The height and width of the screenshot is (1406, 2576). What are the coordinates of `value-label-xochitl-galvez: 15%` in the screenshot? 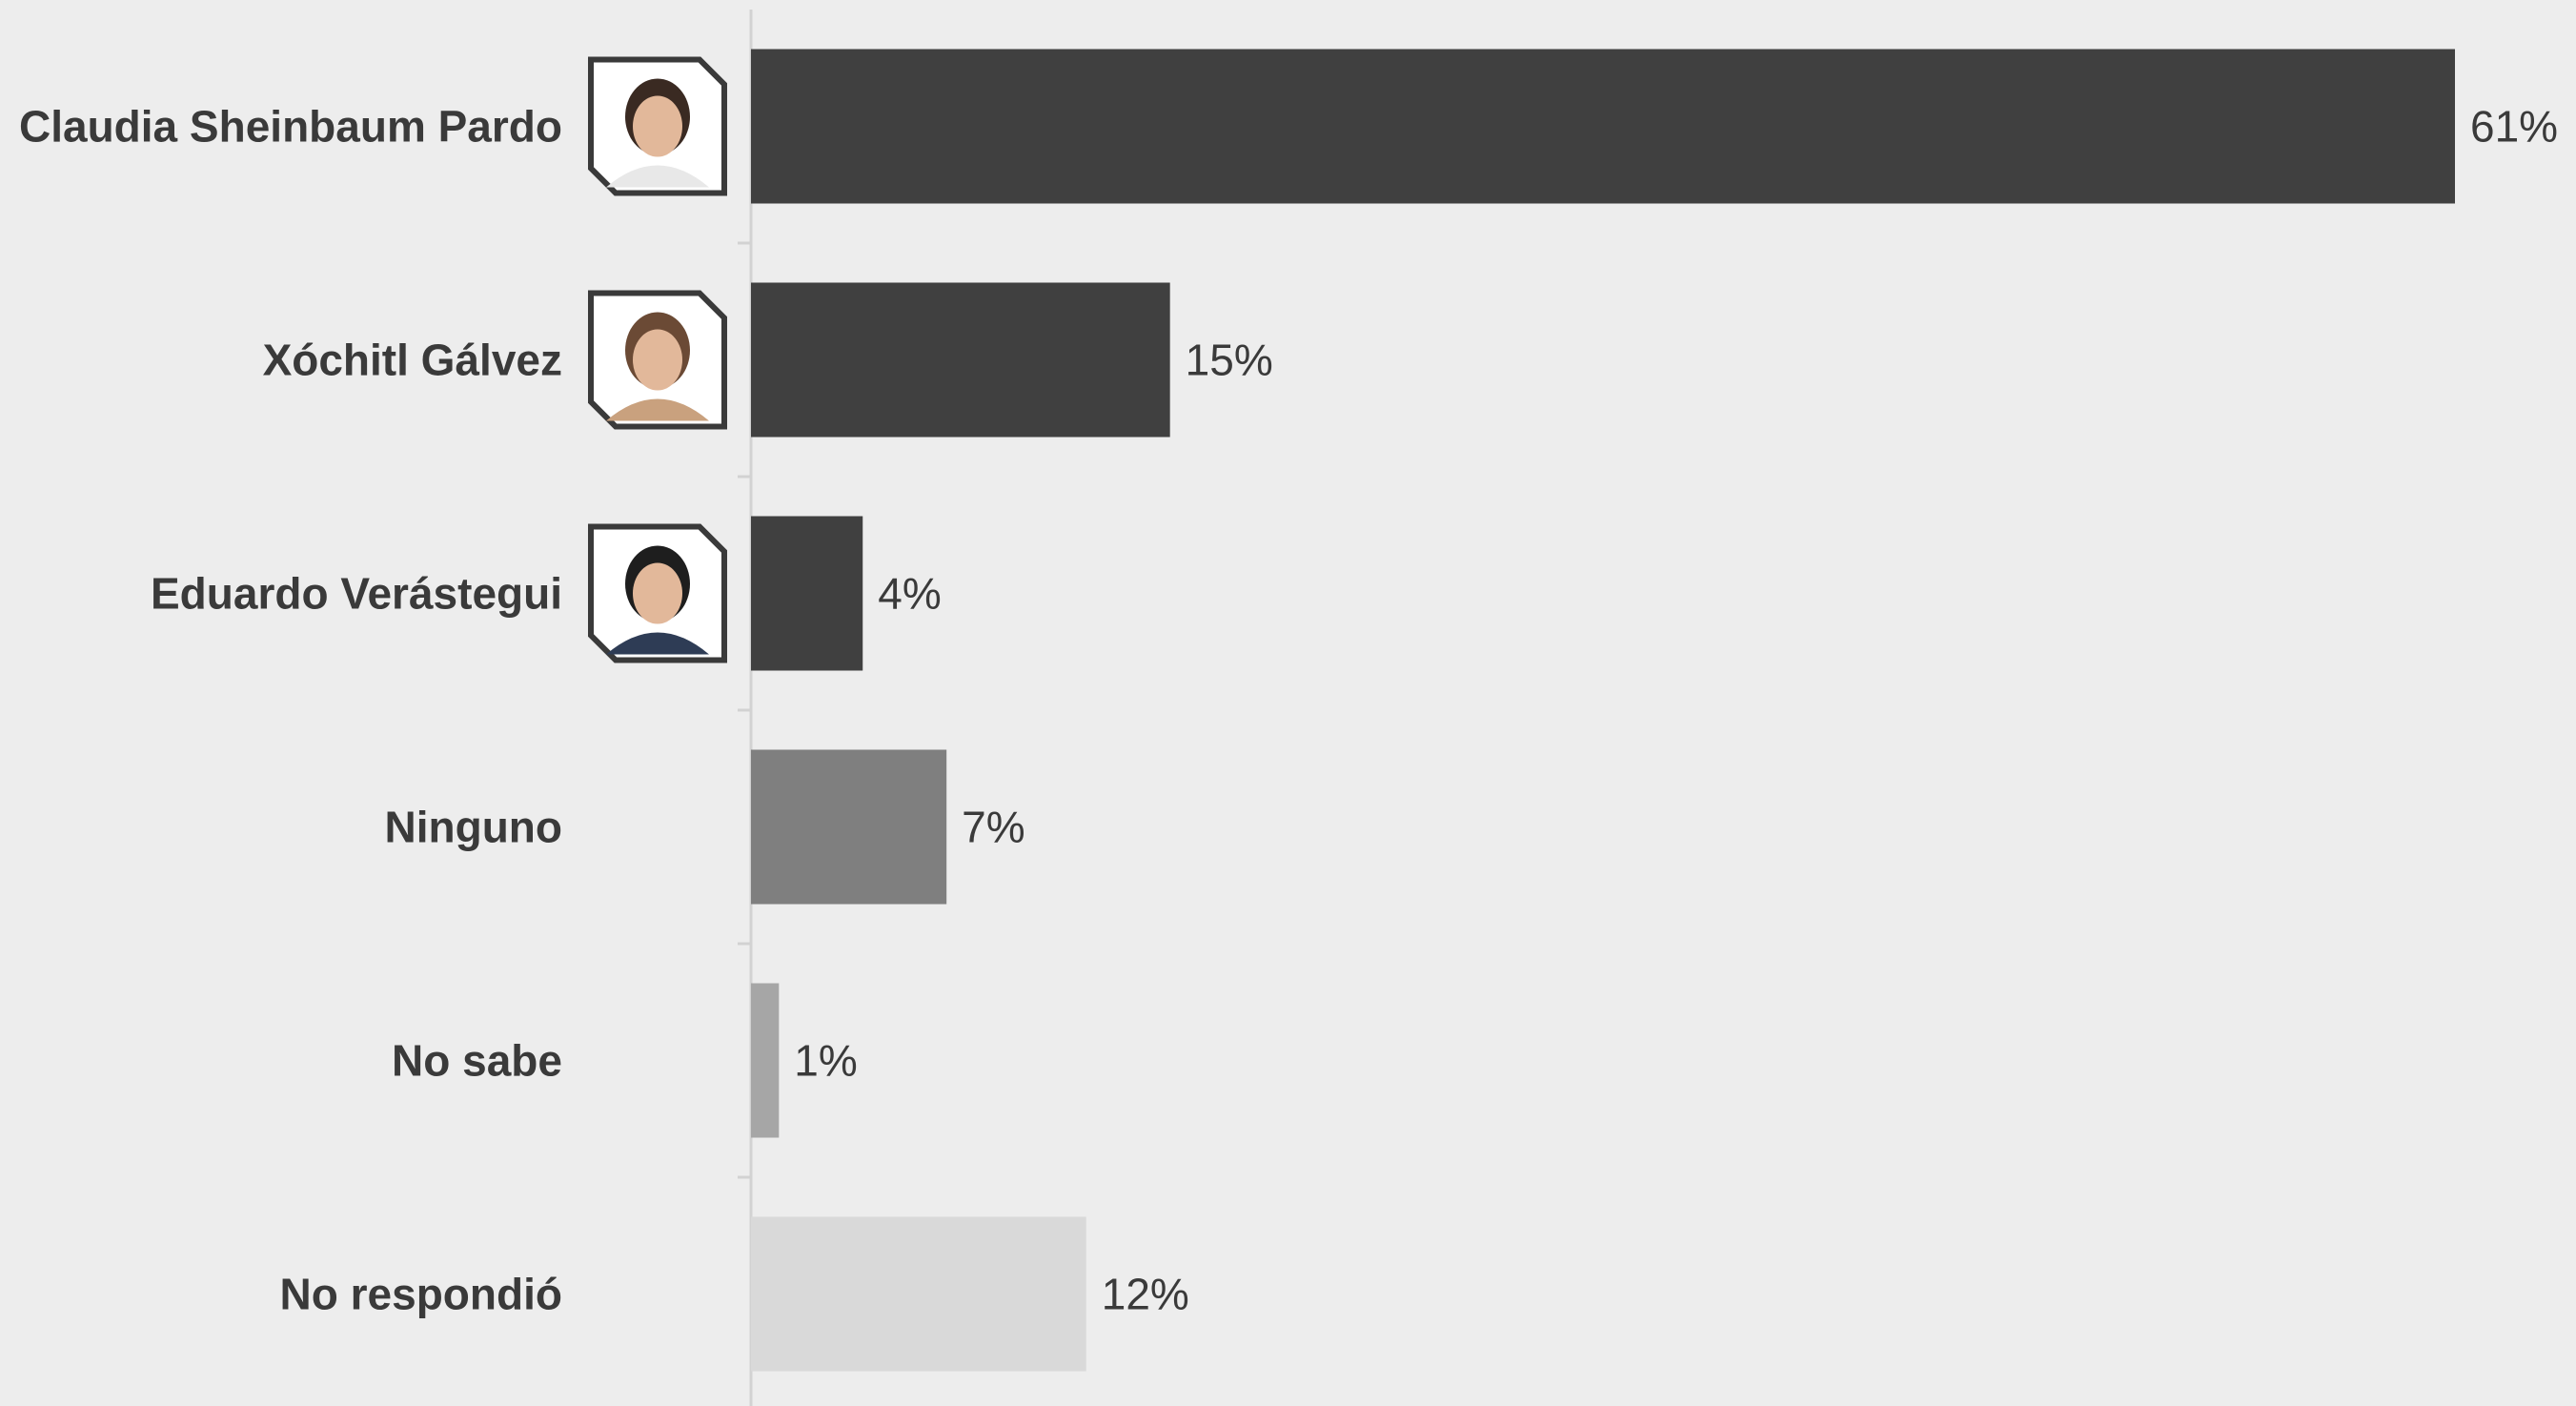 It's located at (1229, 360).